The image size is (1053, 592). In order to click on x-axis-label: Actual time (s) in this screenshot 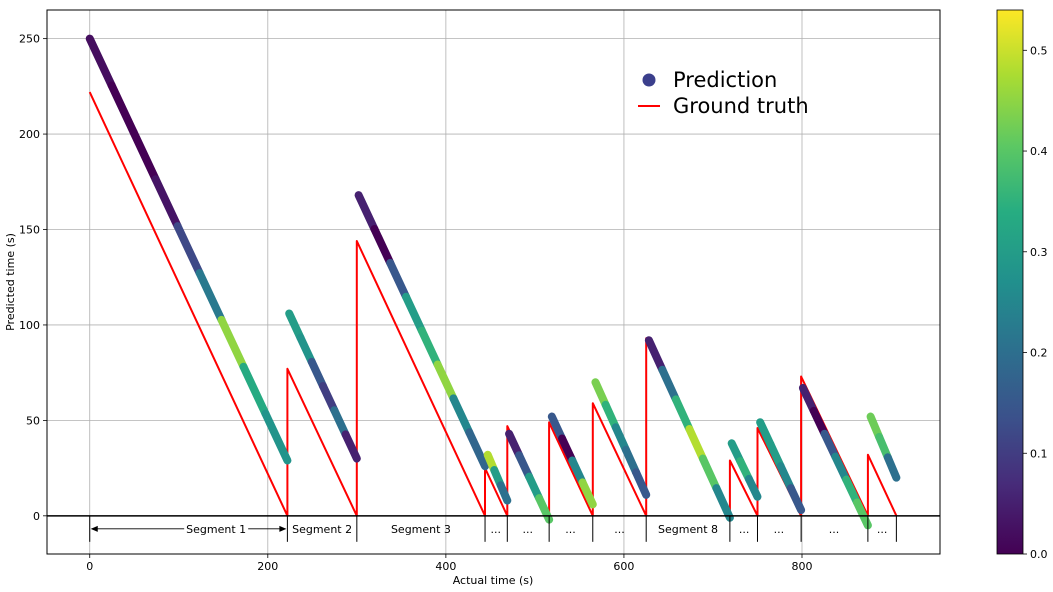, I will do `click(493, 580)`.